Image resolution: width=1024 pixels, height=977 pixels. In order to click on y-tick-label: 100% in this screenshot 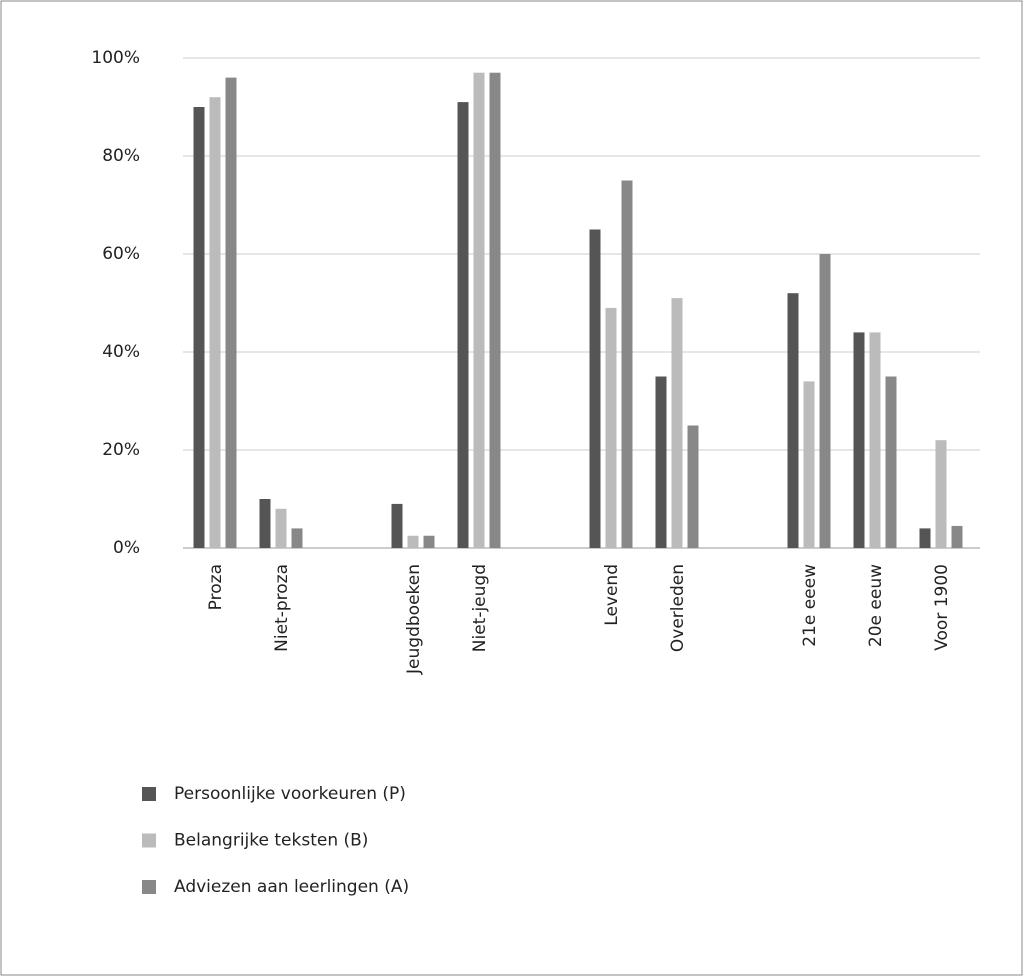, I will do `click(115, 58)`.